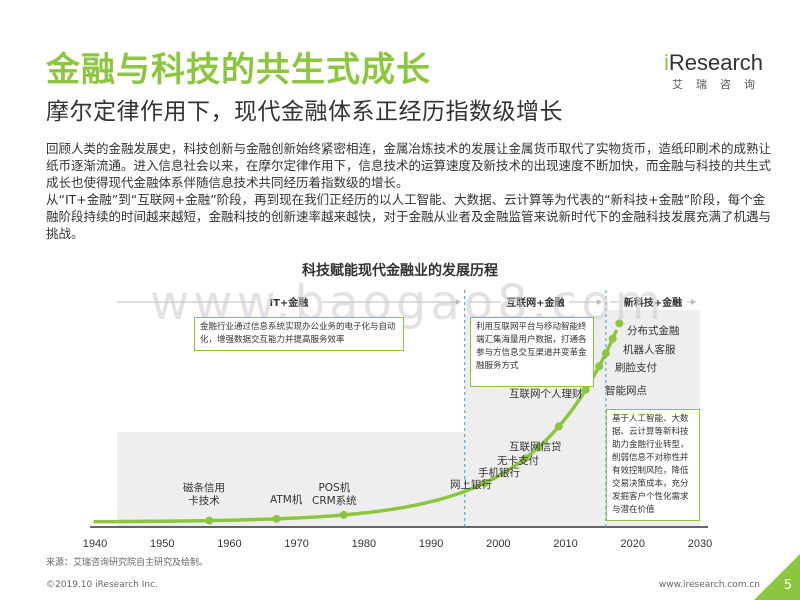  Describe the element at coordinates (400, 271) in the screenshot. I see `chart-title: 科技赋能现代金融业的发展历程` at that location.